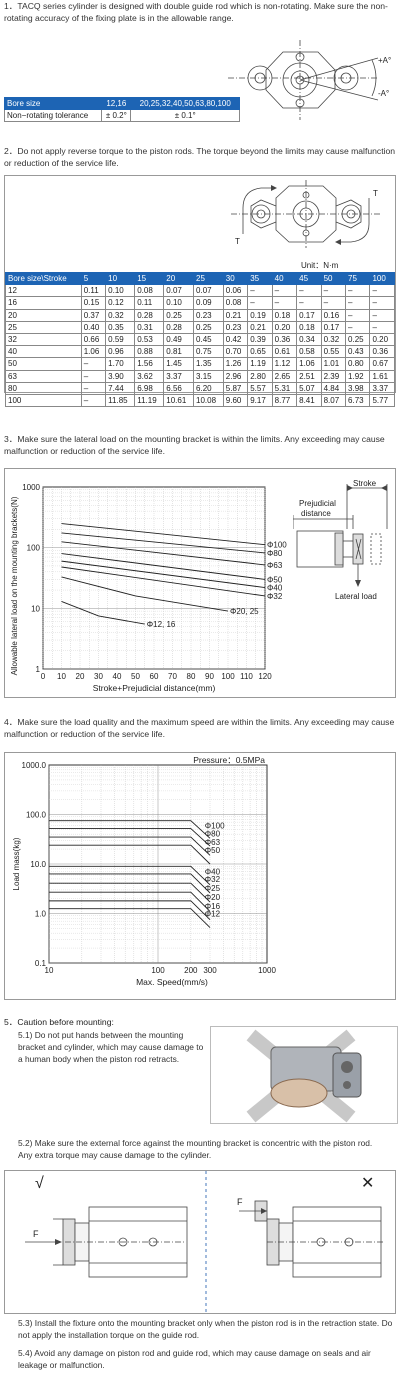 The width and height of the screenshot is (400, 1378). Describe the element at coordinates (93, 327) in the screenshot. I see `table-cell: 0.40` at that location.